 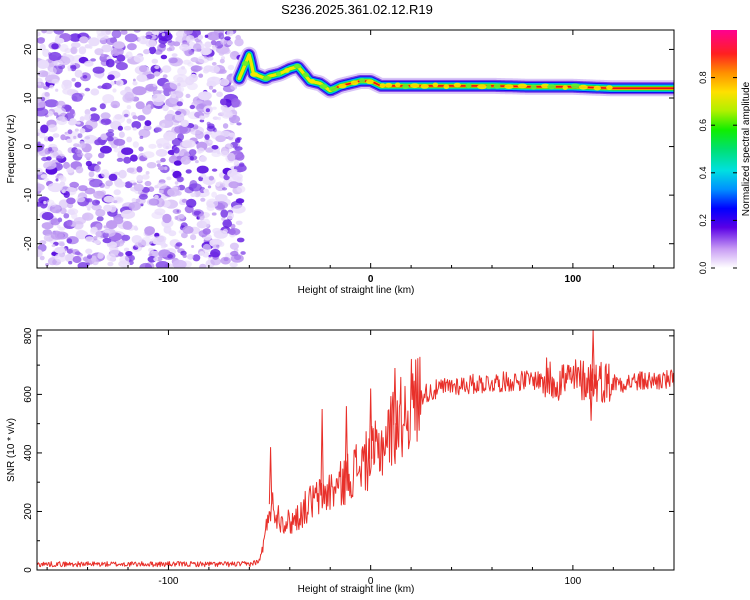 I want to click on colorbar-tick-label: 0.0, so click(x=703, y=268).